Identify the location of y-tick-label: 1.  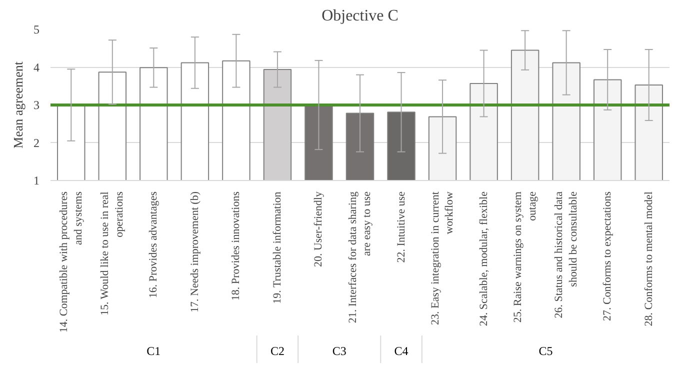
(37, 181).